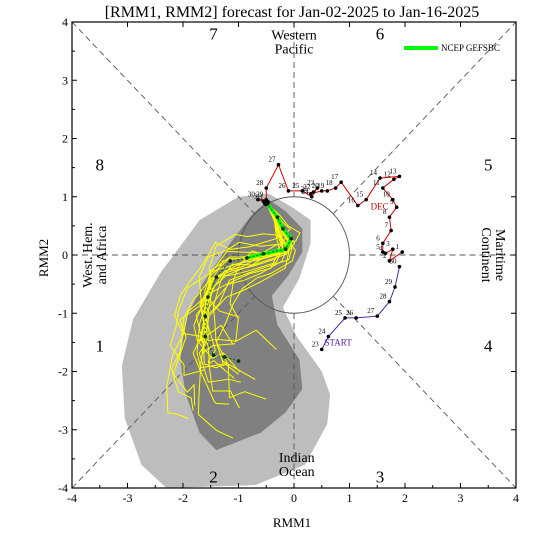 The height and width of the screenshot is (540, 540). I want to click on legend-label: NCEP GEFSBC, so click(470, 48).